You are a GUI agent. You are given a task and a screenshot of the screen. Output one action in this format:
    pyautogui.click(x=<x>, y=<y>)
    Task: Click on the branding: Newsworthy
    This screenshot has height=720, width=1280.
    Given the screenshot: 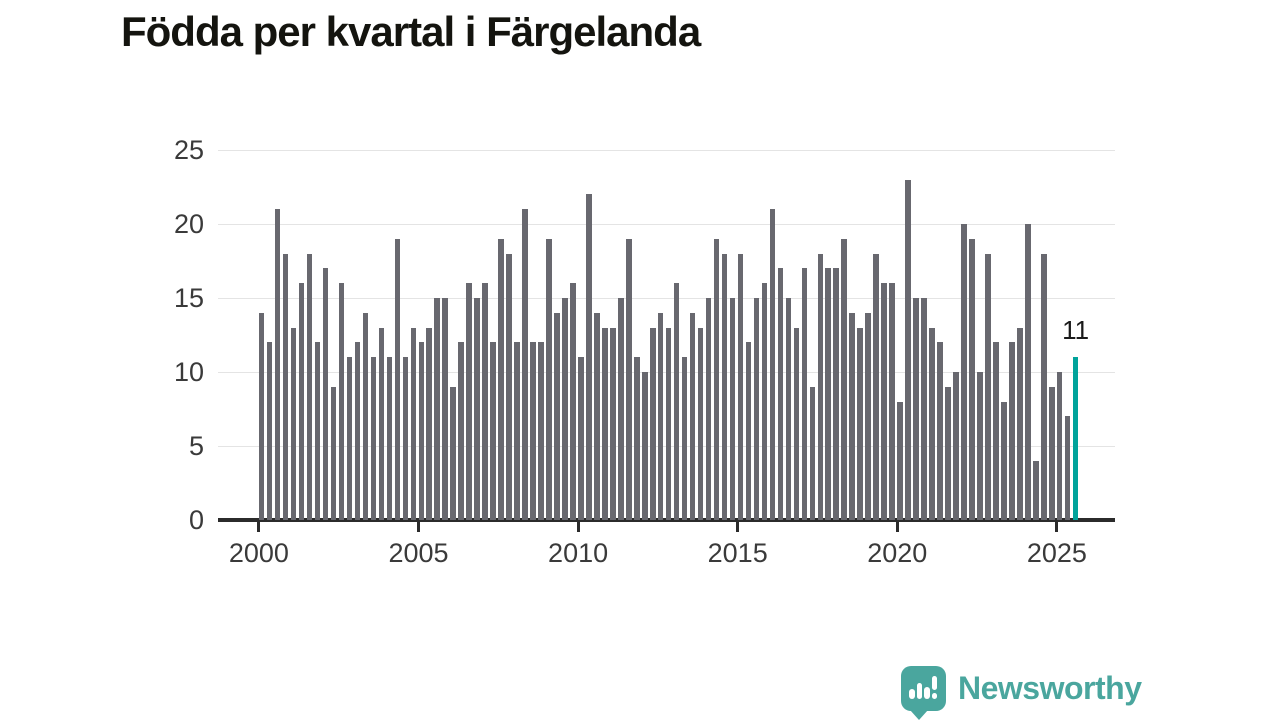 What is the action you would take?
    pyautogui.click(x=1021, y=693)
    